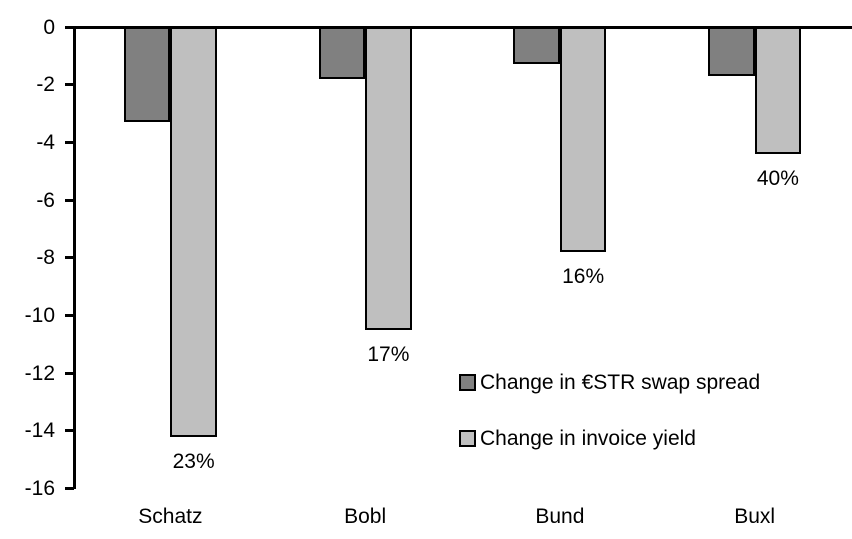 This screenshot has height=539, width=852. I want to click on y-tick-label: -12, so click(39, 373).